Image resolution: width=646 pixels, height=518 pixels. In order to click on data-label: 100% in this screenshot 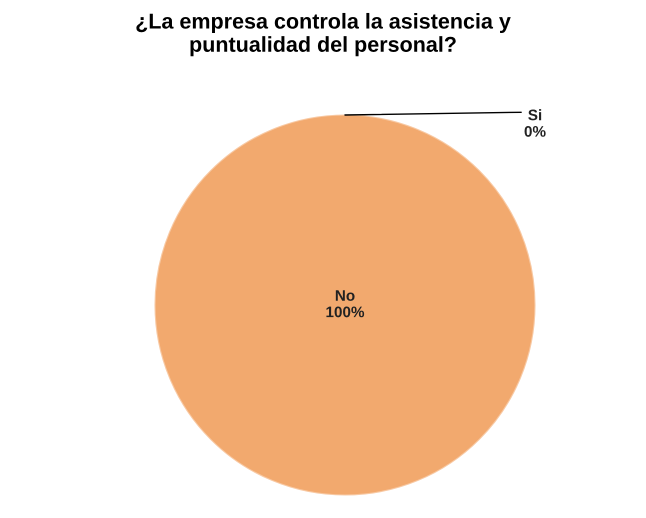, I will do `click(345, 312)`.